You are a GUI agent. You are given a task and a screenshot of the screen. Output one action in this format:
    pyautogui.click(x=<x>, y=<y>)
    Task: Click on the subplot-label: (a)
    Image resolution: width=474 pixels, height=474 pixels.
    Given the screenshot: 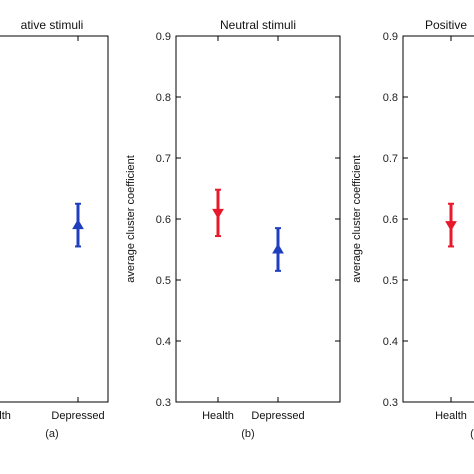 What is the action you would take?
    pyautogui.click(x=51, y=434)
    